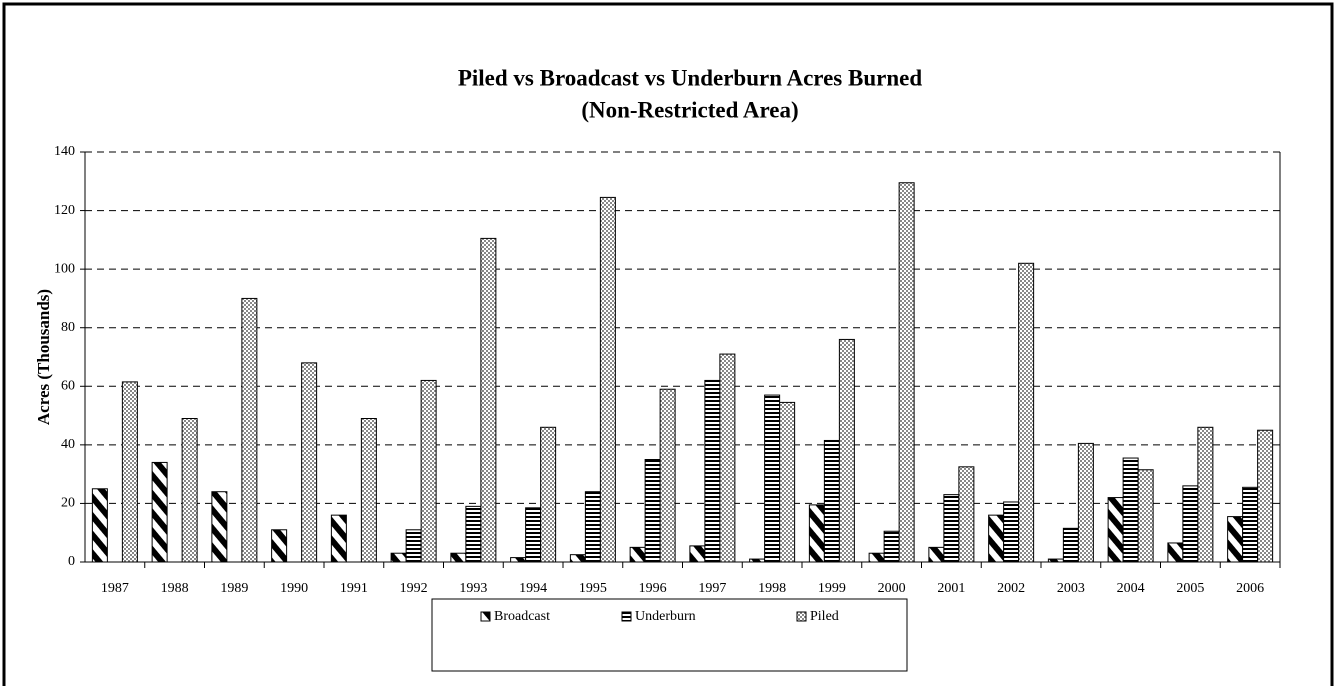 Image resolution: width=1336 pixels, height=686 pixels. What do you see at coordinates (832, 588) in the screenshot?
I see `x-tick-label: 1999` at bounding box center [832, 588].